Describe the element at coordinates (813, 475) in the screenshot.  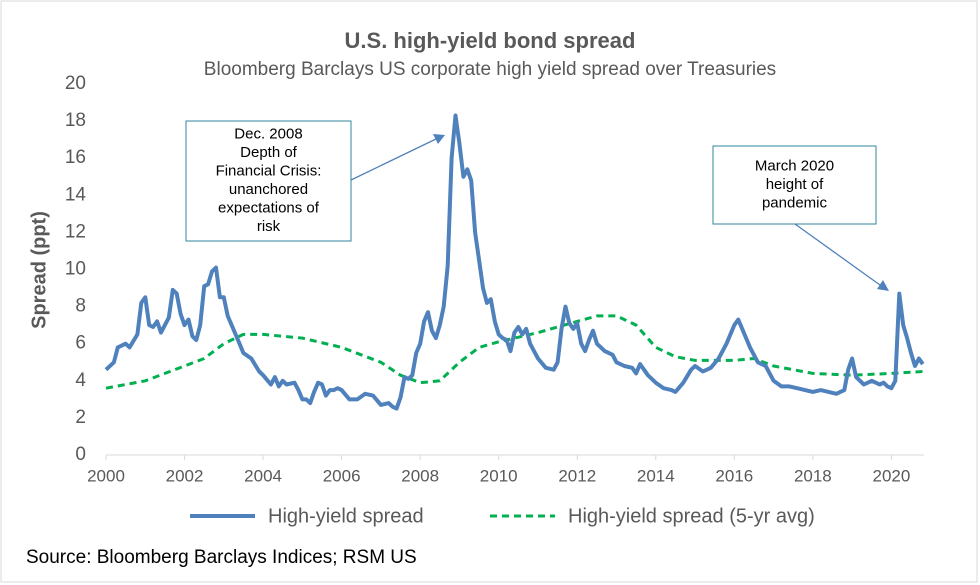
I see `x-tick-label: 2018` at that location.